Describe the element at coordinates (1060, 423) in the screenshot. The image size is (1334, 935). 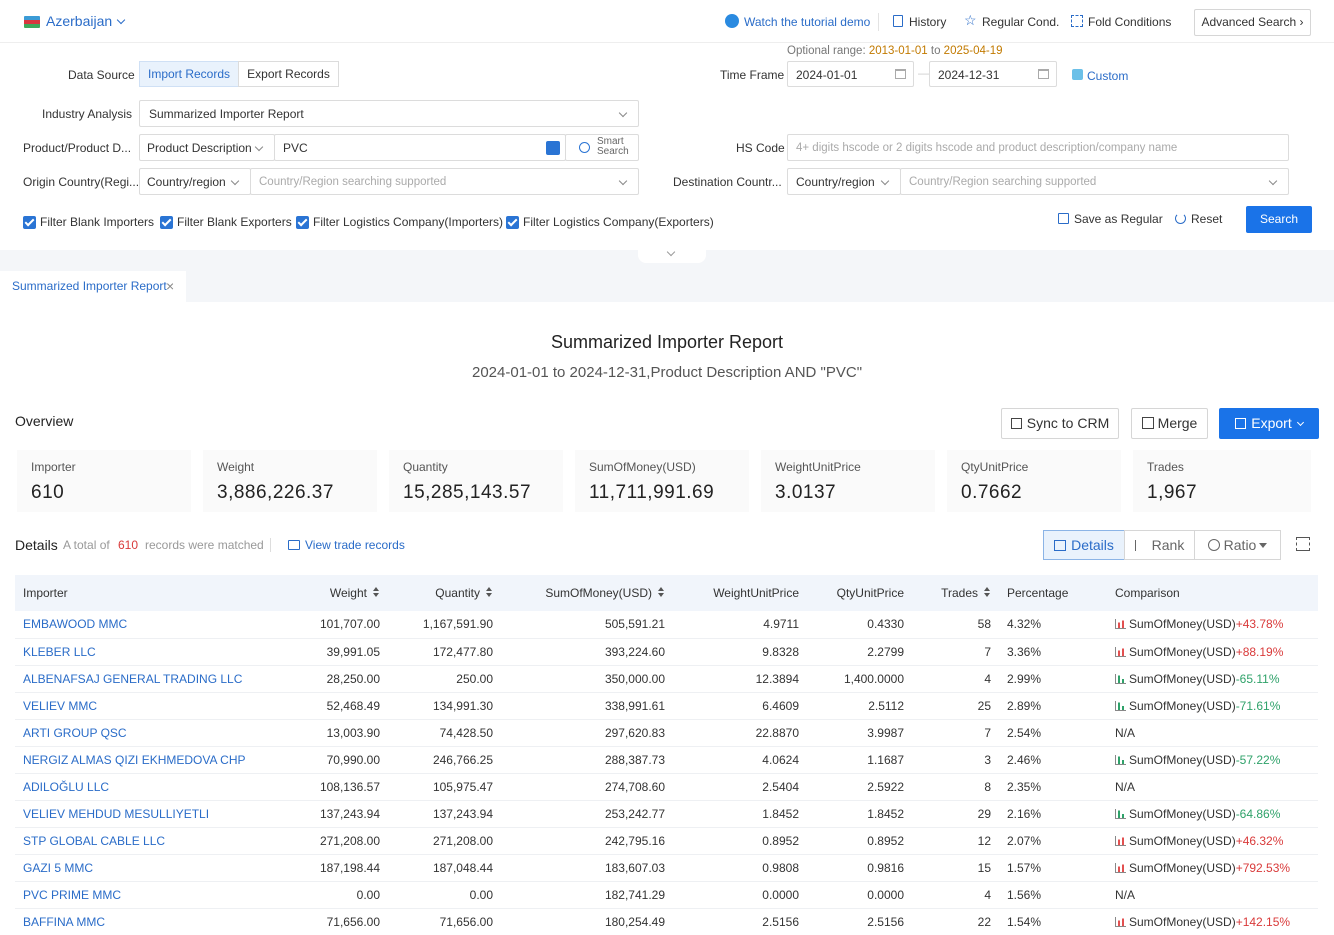
I see `sync-to-crm-button: Sync to CRM` at that location.